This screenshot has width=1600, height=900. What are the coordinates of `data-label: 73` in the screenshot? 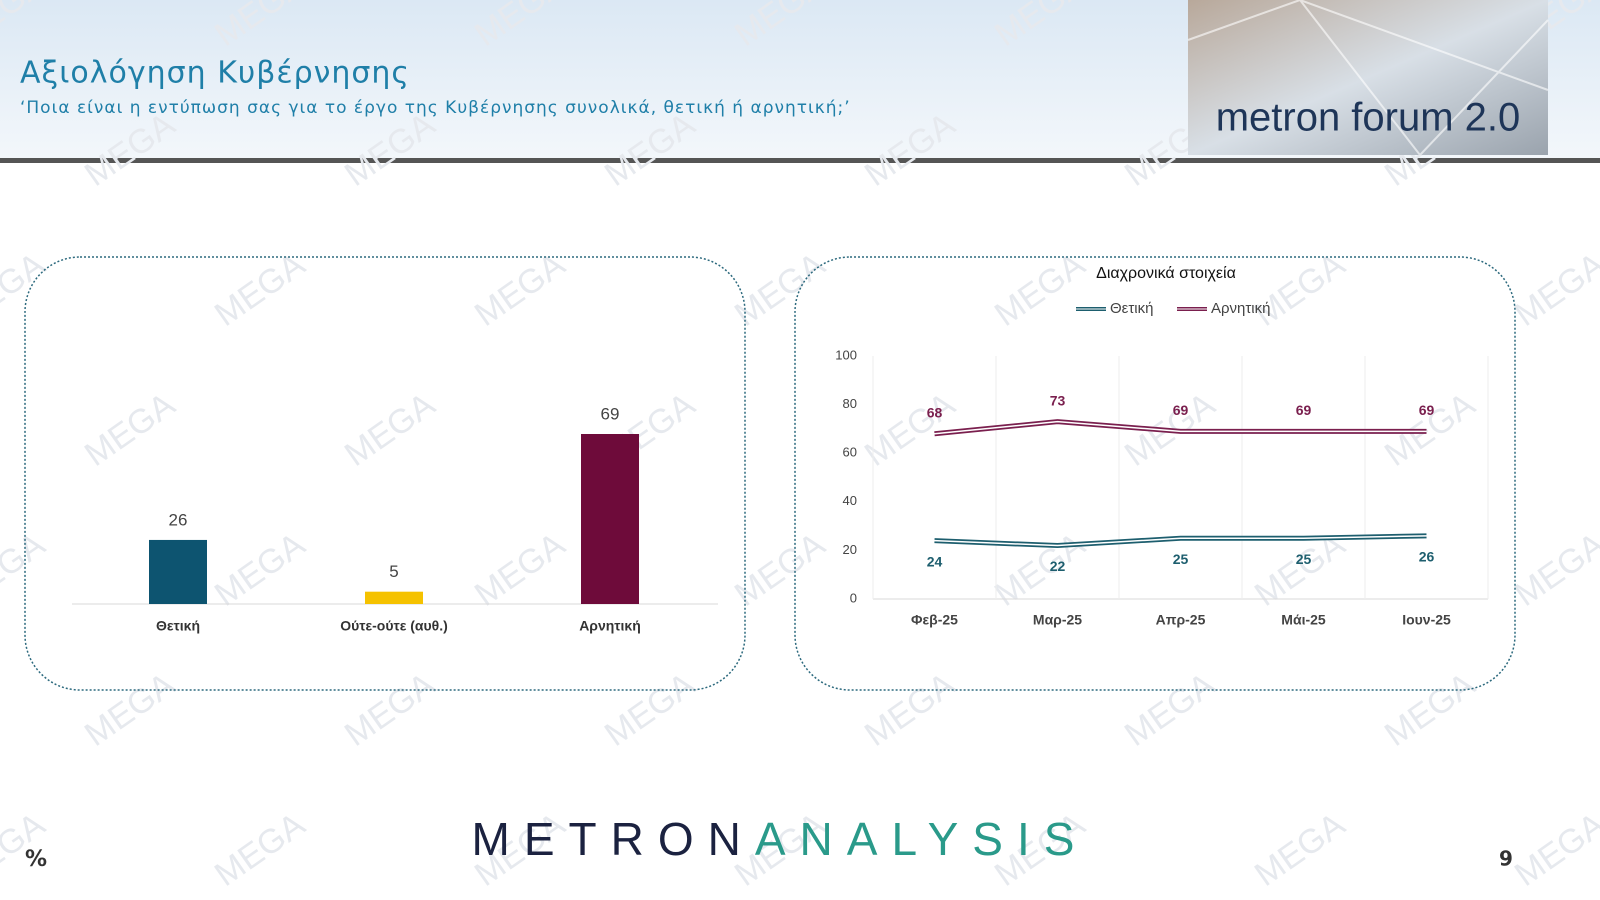 It's located at (1058, 400).